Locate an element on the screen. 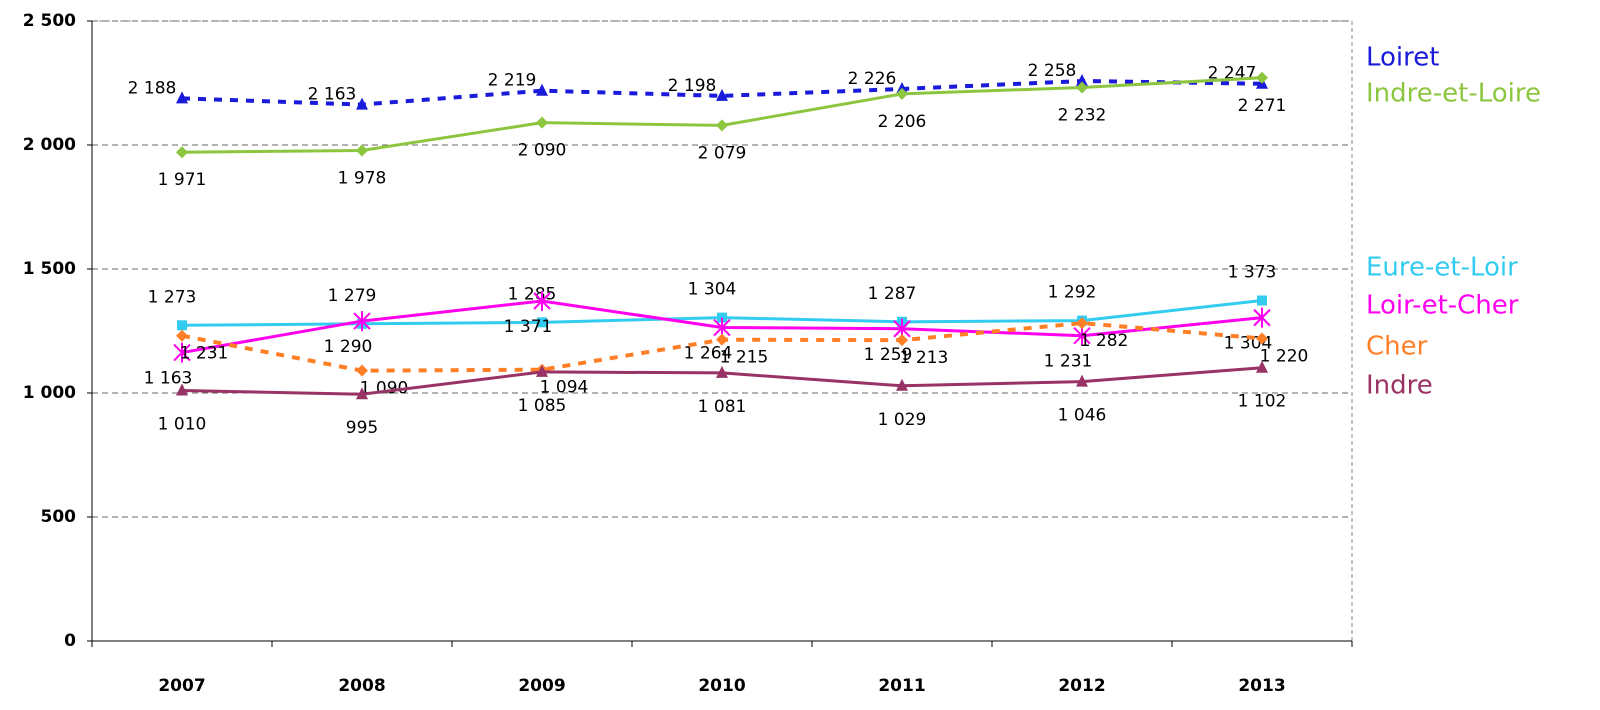 Image resolution: width=1600 pixels, height=710 pixels. value-label: 2 219 is located at coordinates (512, 81).